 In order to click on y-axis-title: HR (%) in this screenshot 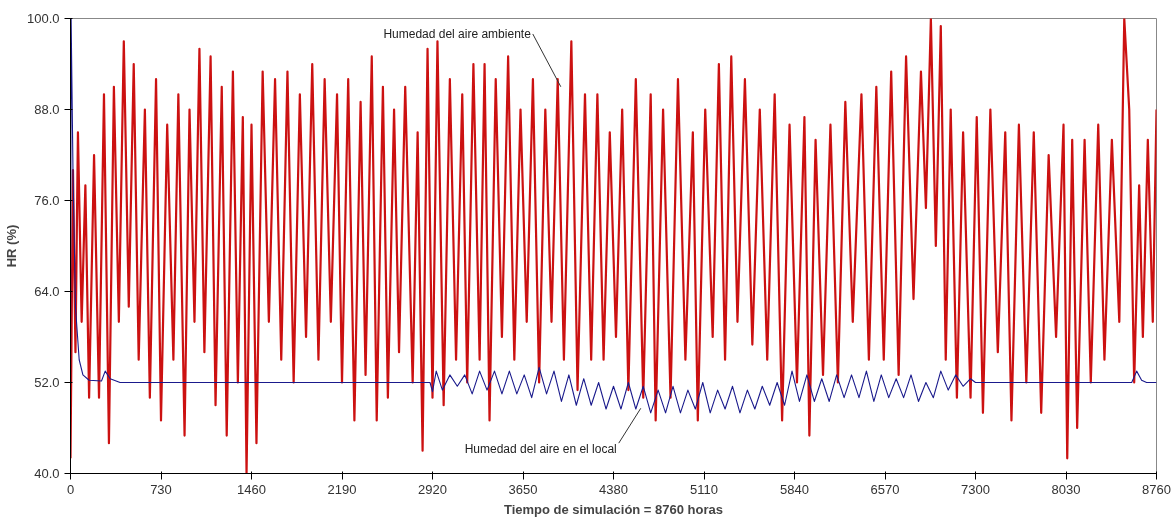, I will do `click(11, 246)`.